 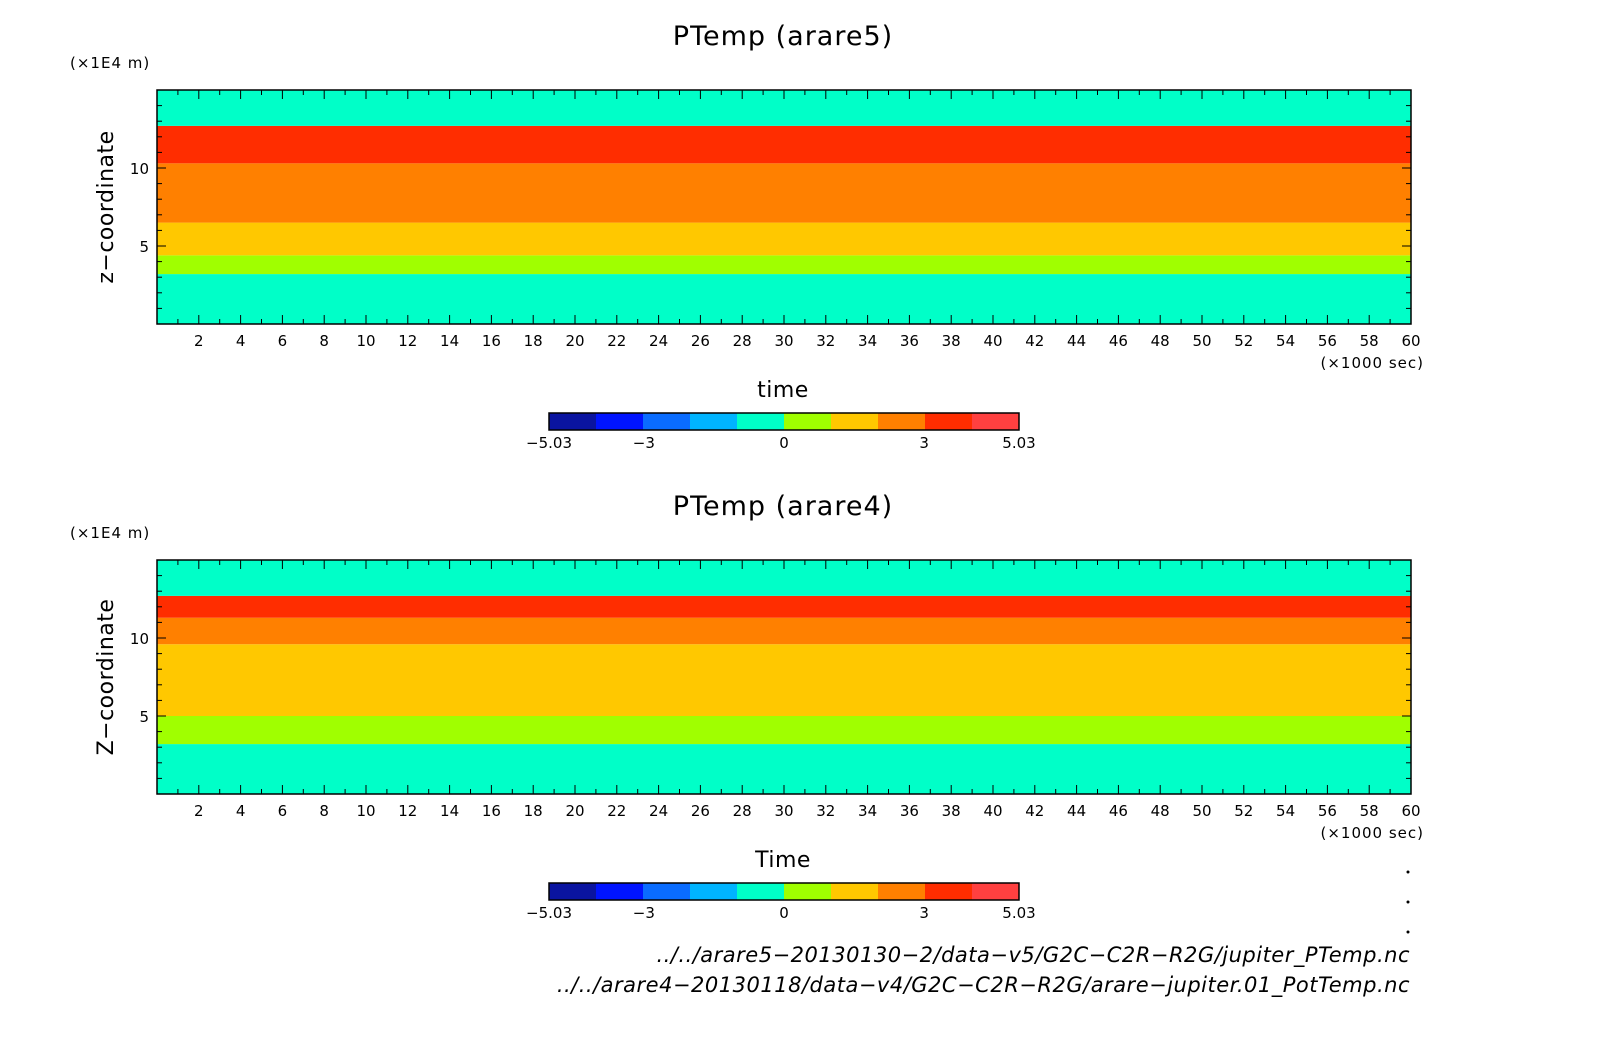 I want to click on x-axis-label-arare5: time, so click(x=783, y=390).